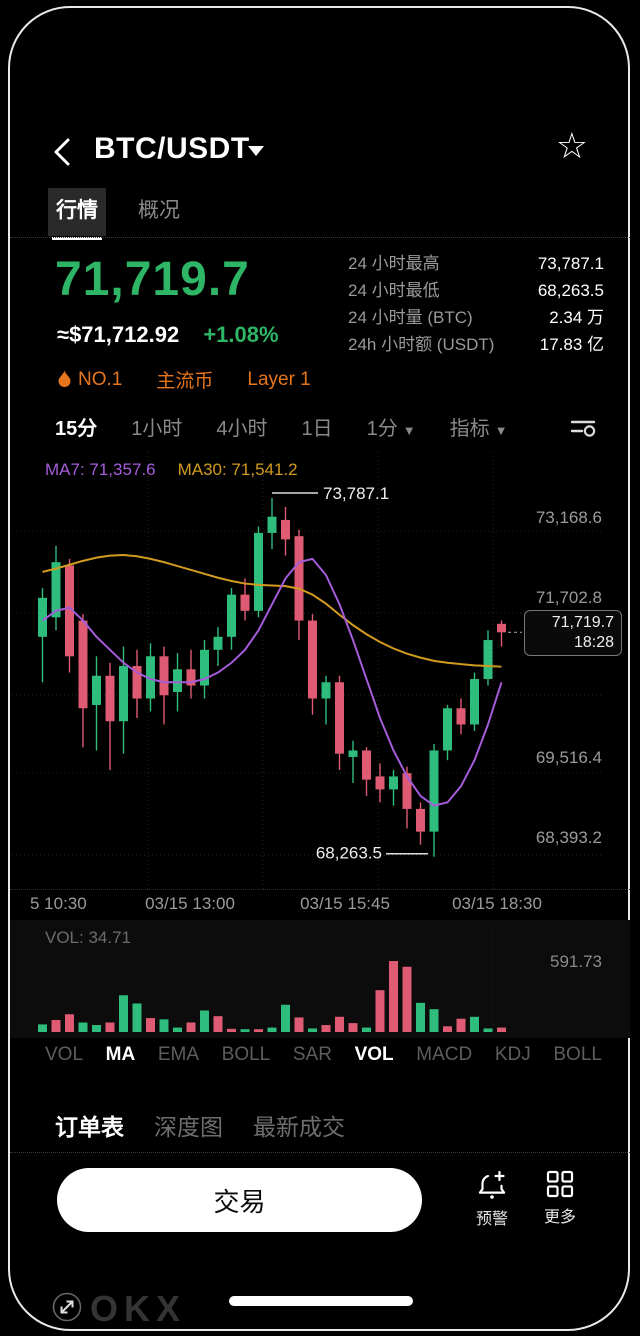 The width and height of the screenshot is (640, 1336). Describe the element at coordinates (178, 1054) in the screenshot. I see `indicator-tab-ema: EMA` at that location.